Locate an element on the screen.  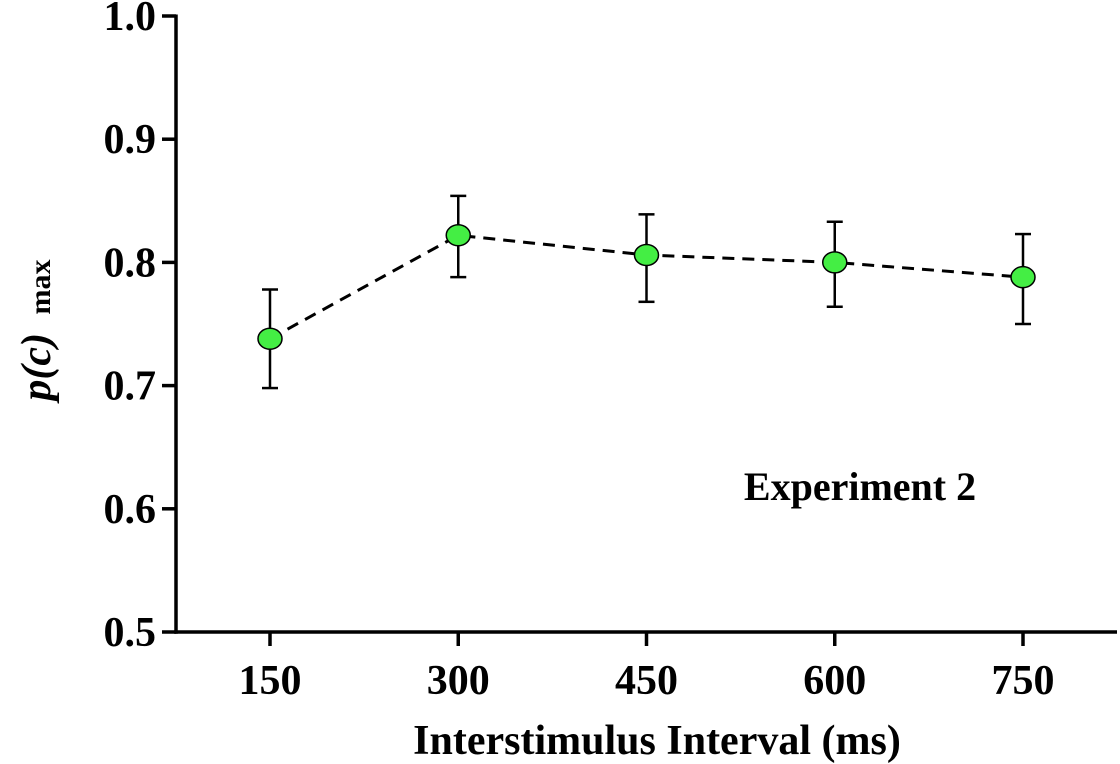
y-axis-title-main: p(c) is located at coordinates (37, 368).